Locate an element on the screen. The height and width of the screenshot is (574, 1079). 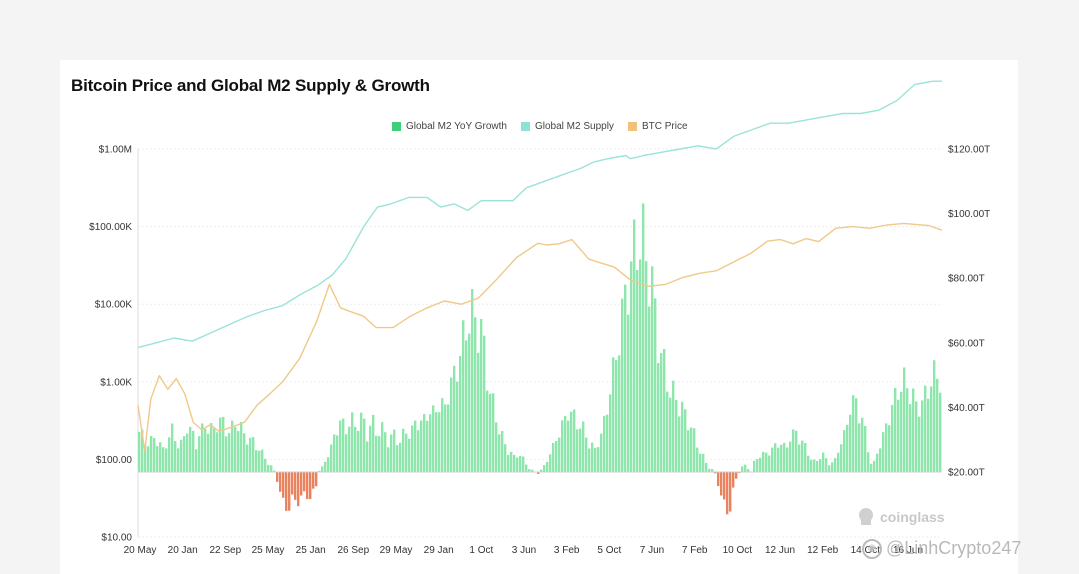
x-tick-2: 22 Sep is located at coordinates (225, 550).